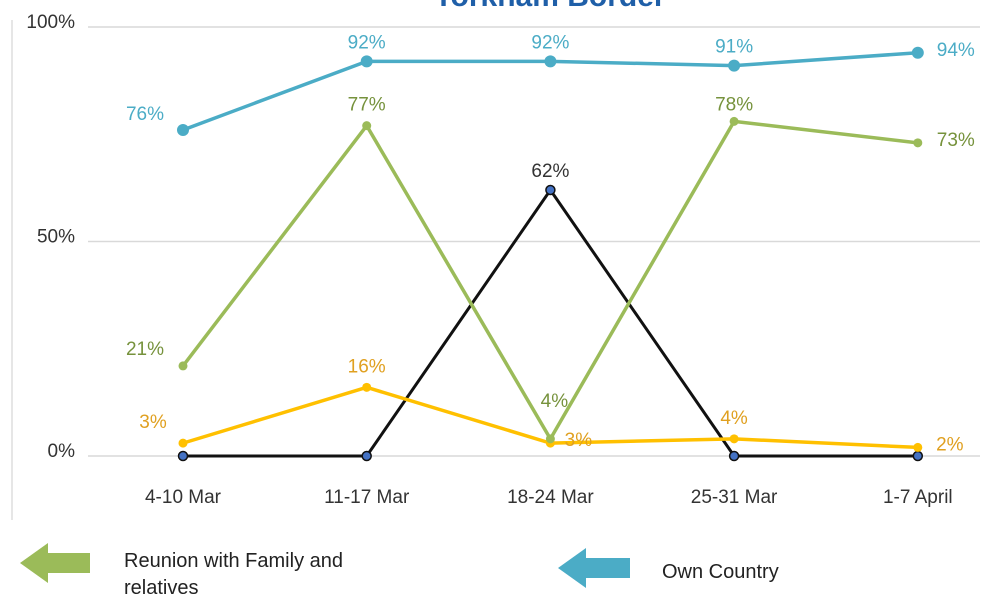  Describe the element at coordinates (734, 47) in the screenshot. I see `data-label: 91%` at that location.